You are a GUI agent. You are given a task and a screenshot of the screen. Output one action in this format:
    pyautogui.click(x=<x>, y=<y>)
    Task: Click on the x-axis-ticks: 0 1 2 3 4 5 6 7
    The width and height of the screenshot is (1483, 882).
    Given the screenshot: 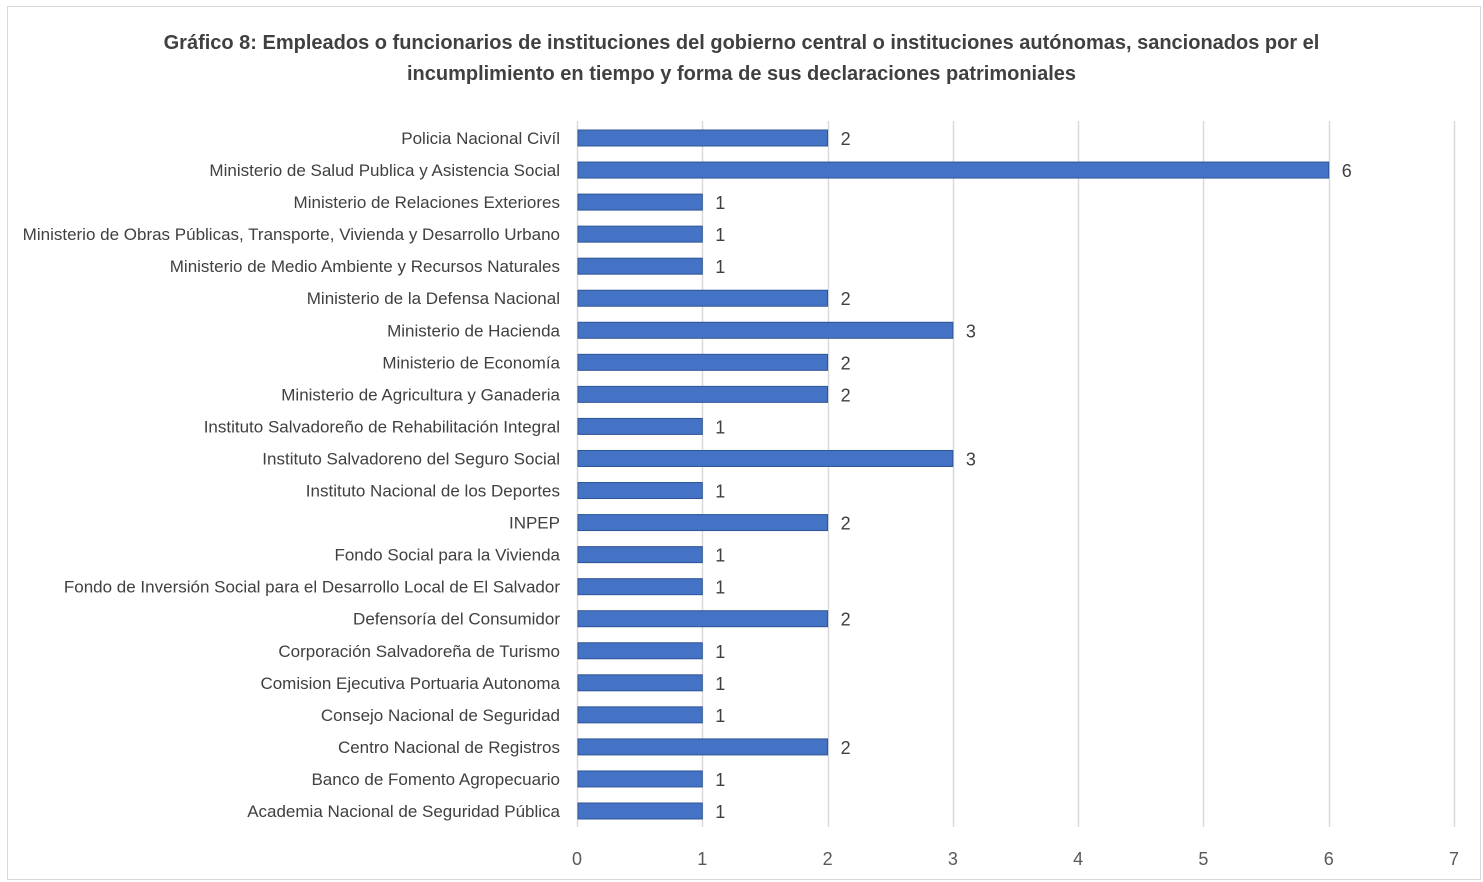 What is the action you would take?
    pyautogui.click(x=1015, y=859)
    